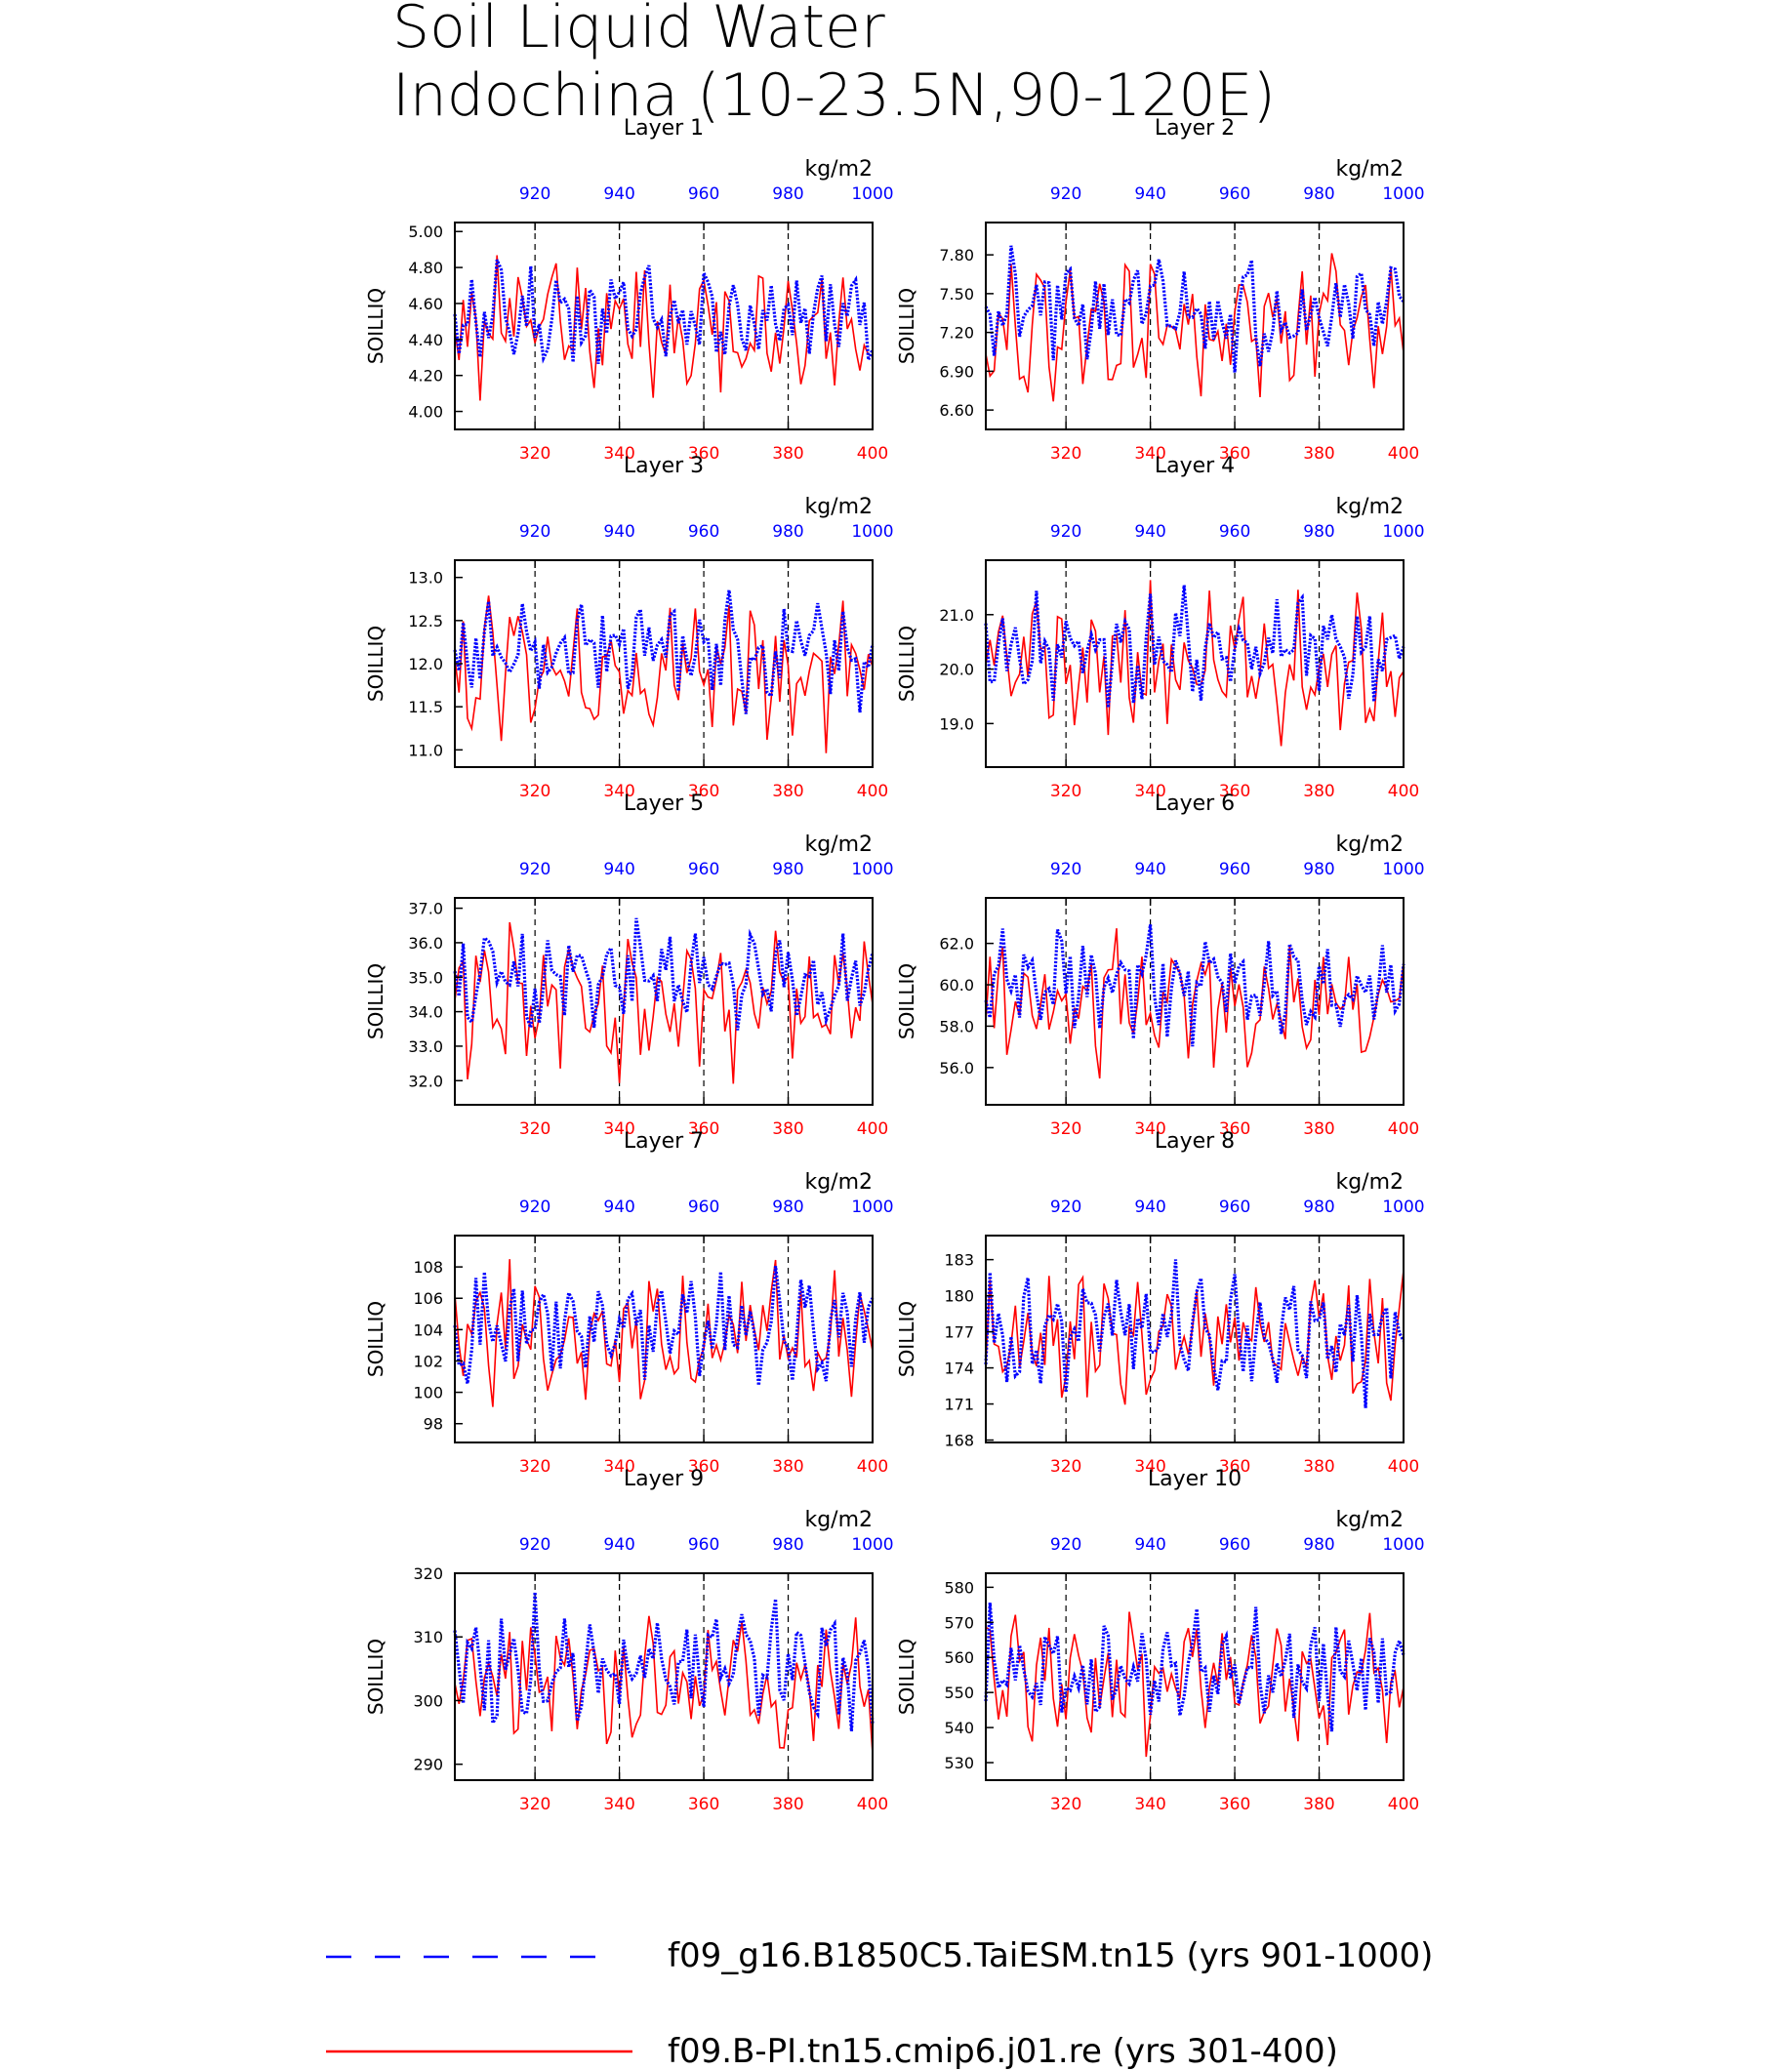  Describe the element at coordinates (959, 1297) in the screenshot. I see `y-tick-label: 180` at that location.